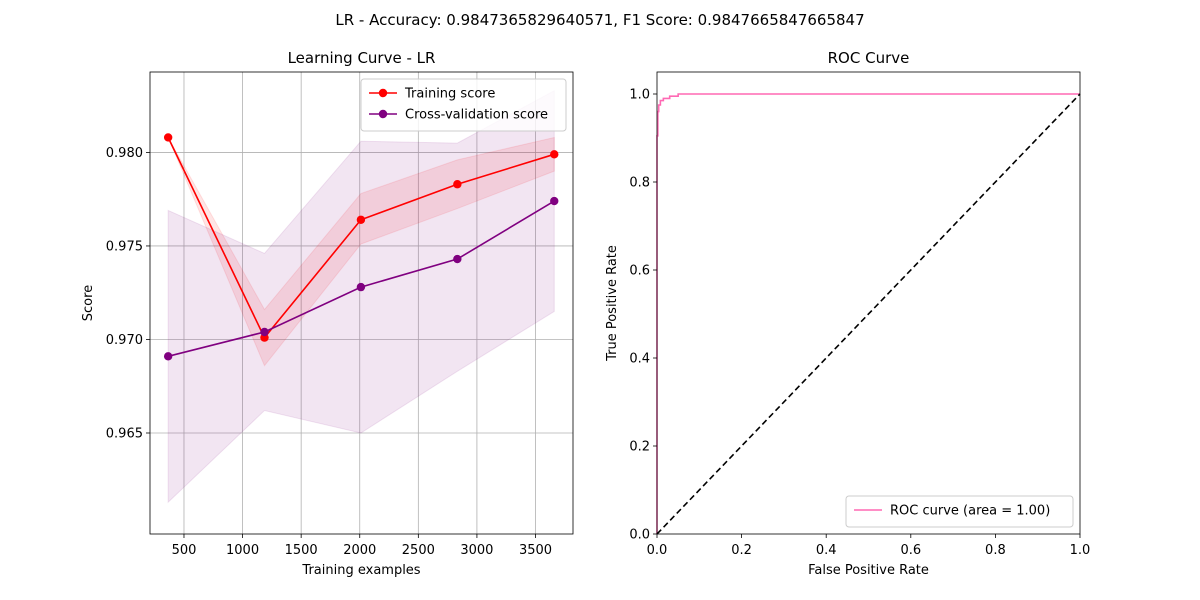  I want to click on roc-curve-x-tick-label: 0.2, so click(741, 550).